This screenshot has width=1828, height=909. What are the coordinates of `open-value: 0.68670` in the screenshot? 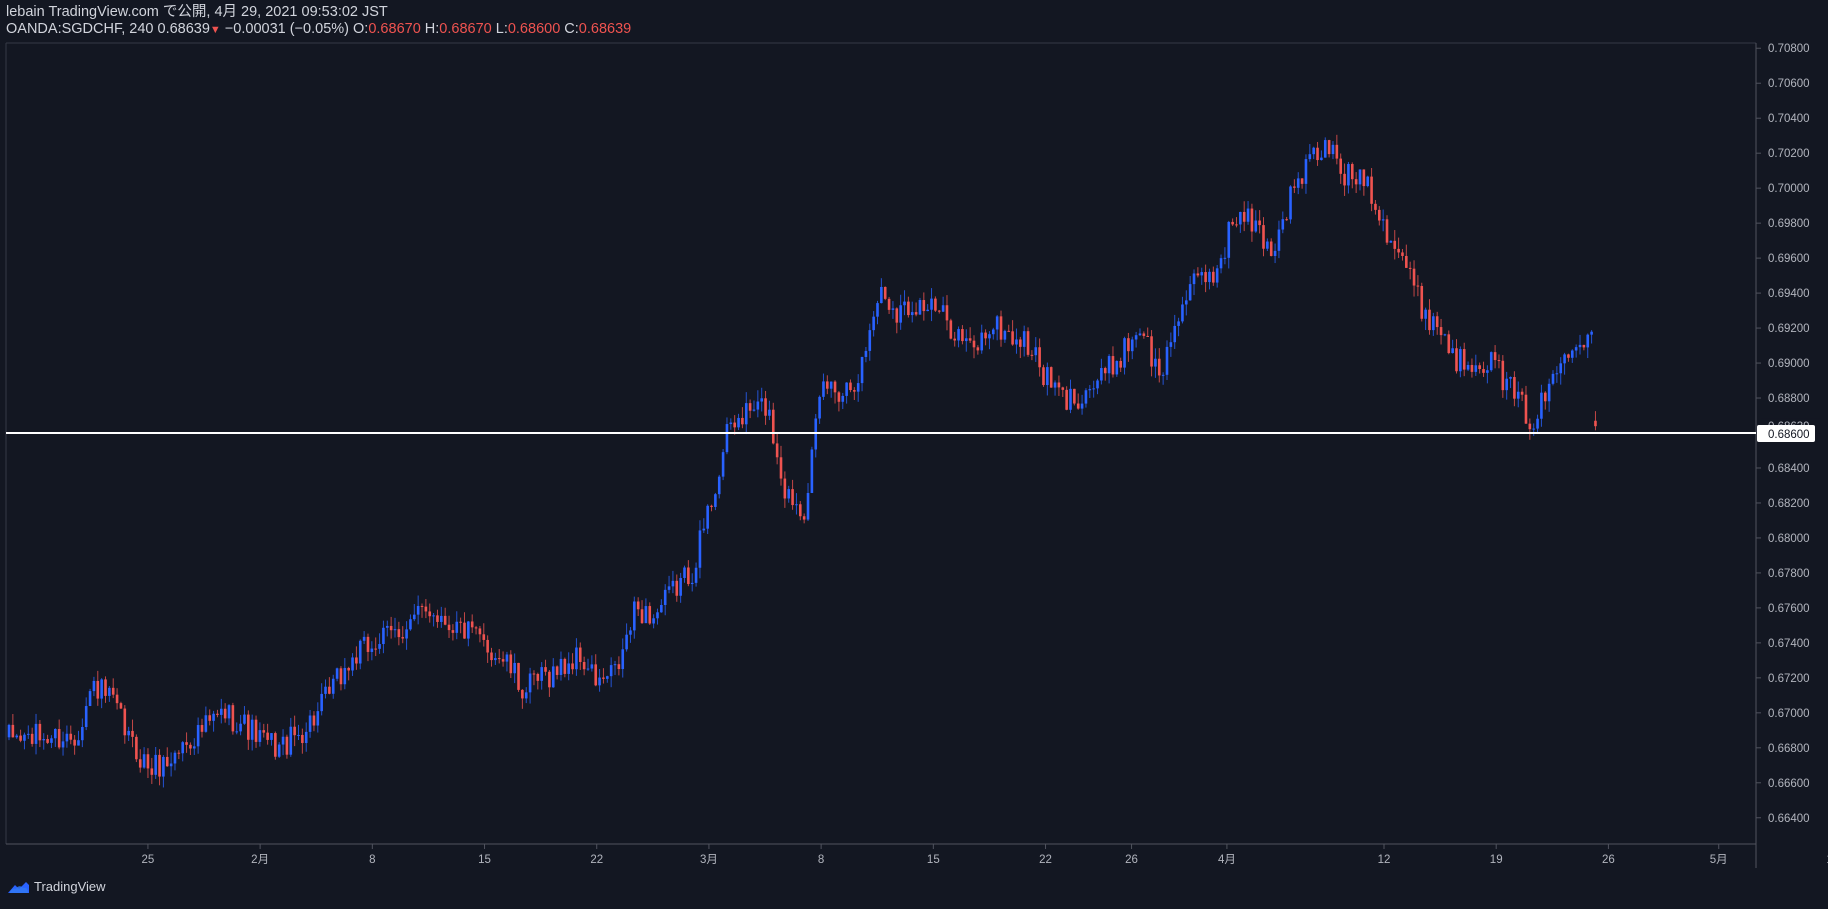 It's located at (394, 29).